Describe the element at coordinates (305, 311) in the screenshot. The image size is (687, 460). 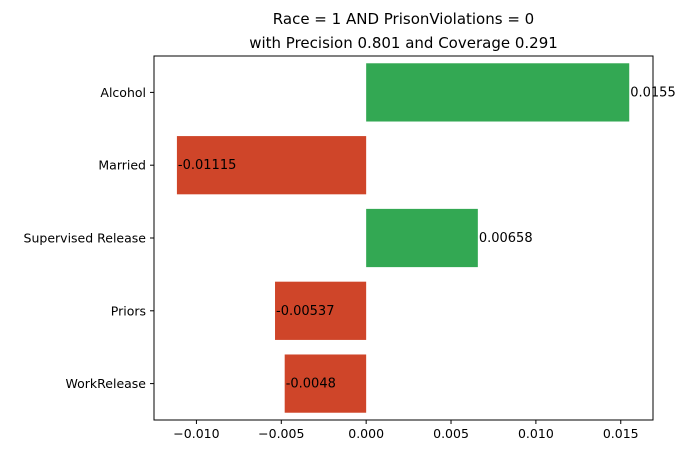
I see `value-label-priors: -0.00537` at that location.